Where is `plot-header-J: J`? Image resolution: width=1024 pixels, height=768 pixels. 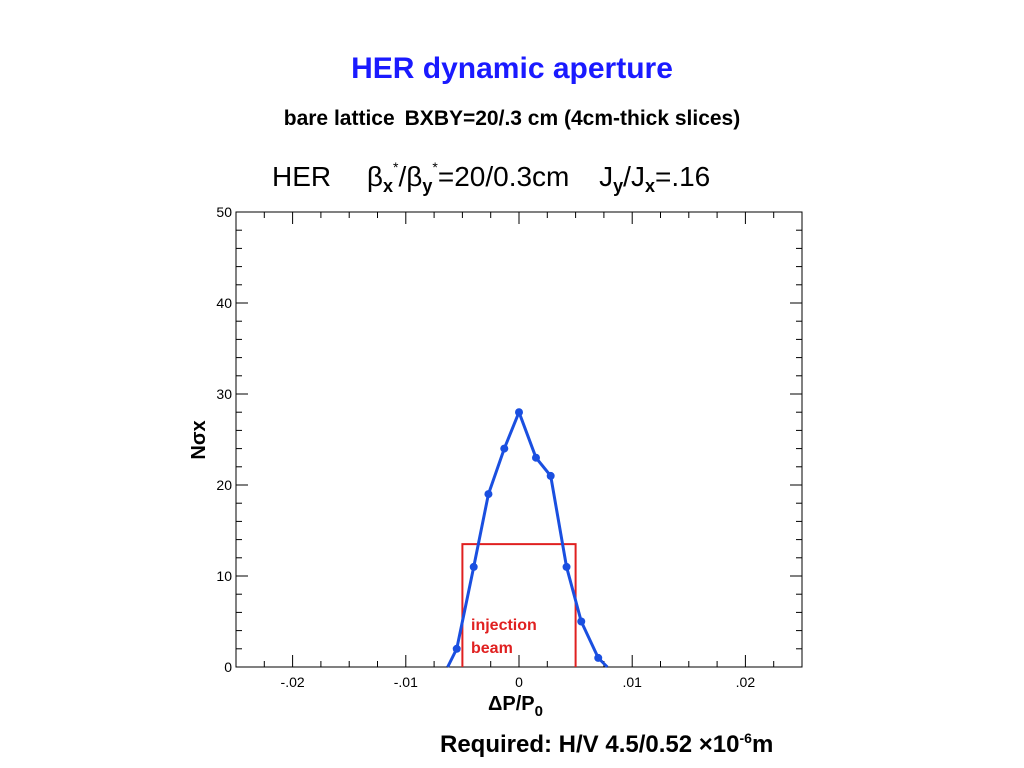 plot-header-J: J is located at coordinates (606, 176).